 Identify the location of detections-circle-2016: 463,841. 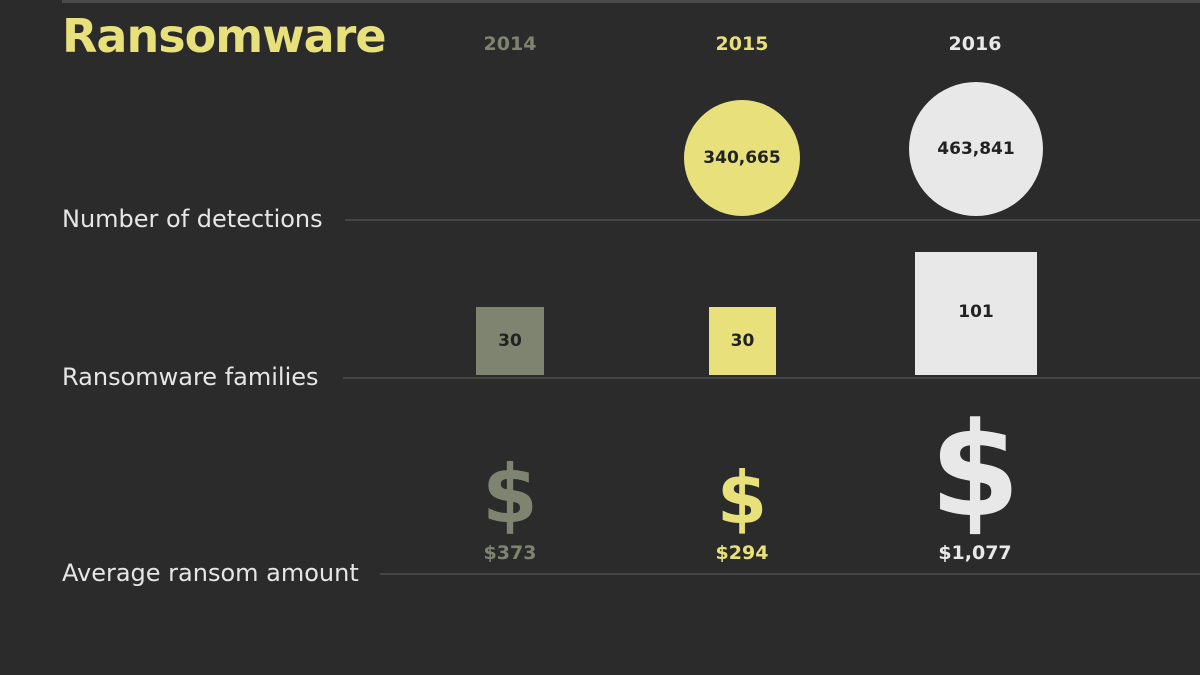
(976, 149).